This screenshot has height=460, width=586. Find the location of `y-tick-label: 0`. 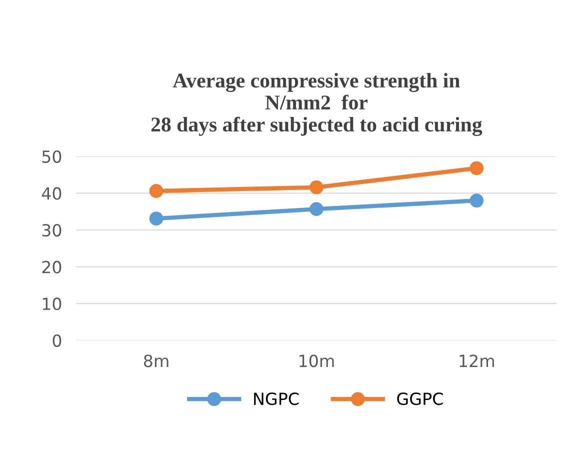

y-tick-label: 0 is located at coordinates (57, 340).